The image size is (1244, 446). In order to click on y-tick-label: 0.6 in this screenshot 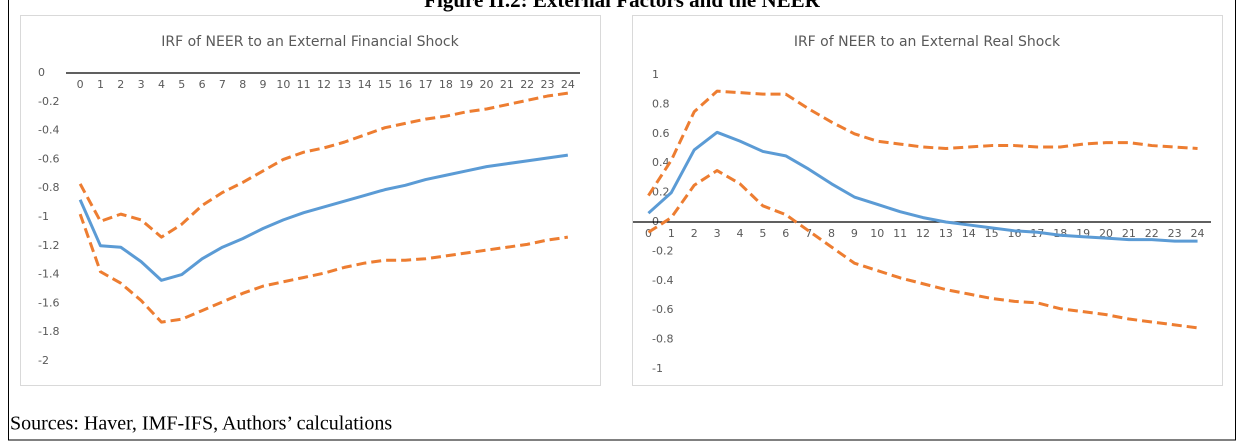, I will do `click(661, 133)`.